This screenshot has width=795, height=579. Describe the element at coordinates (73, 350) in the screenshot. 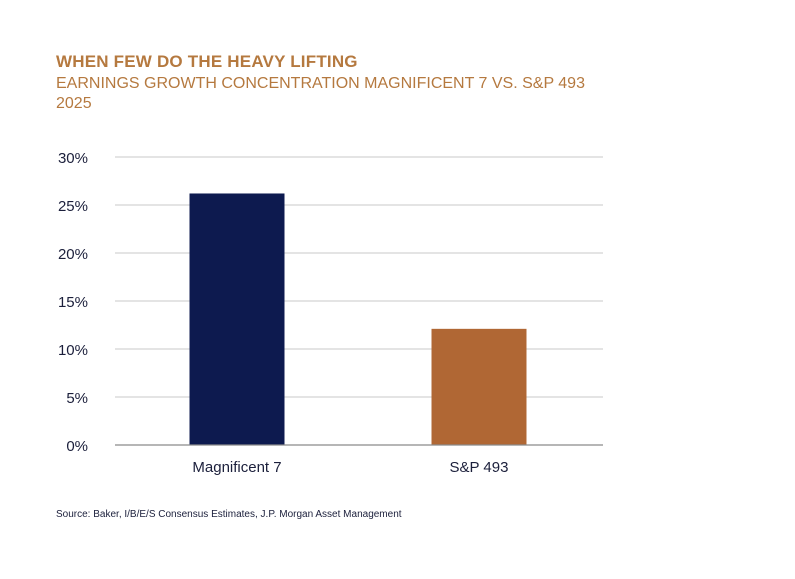

I see `y-tick-label: 10%` at that location.